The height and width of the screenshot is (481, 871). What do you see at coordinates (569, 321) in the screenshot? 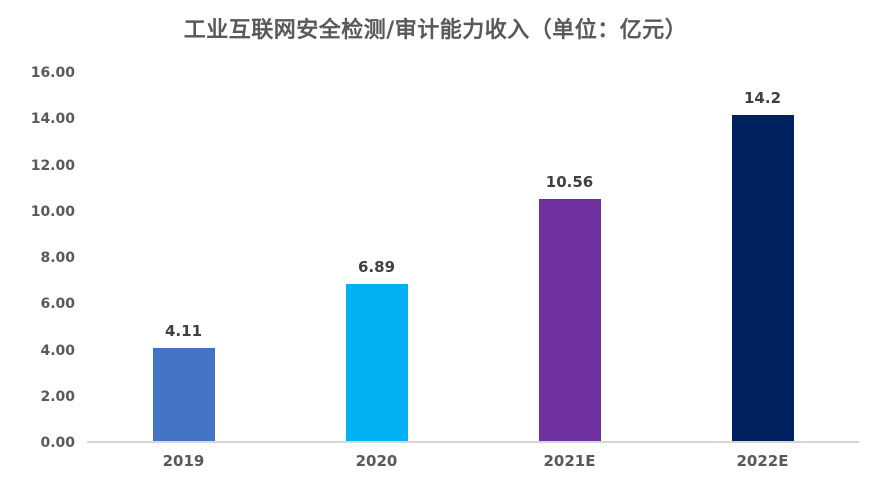
I see `bar-2021E` at bounding box center [569, 321].